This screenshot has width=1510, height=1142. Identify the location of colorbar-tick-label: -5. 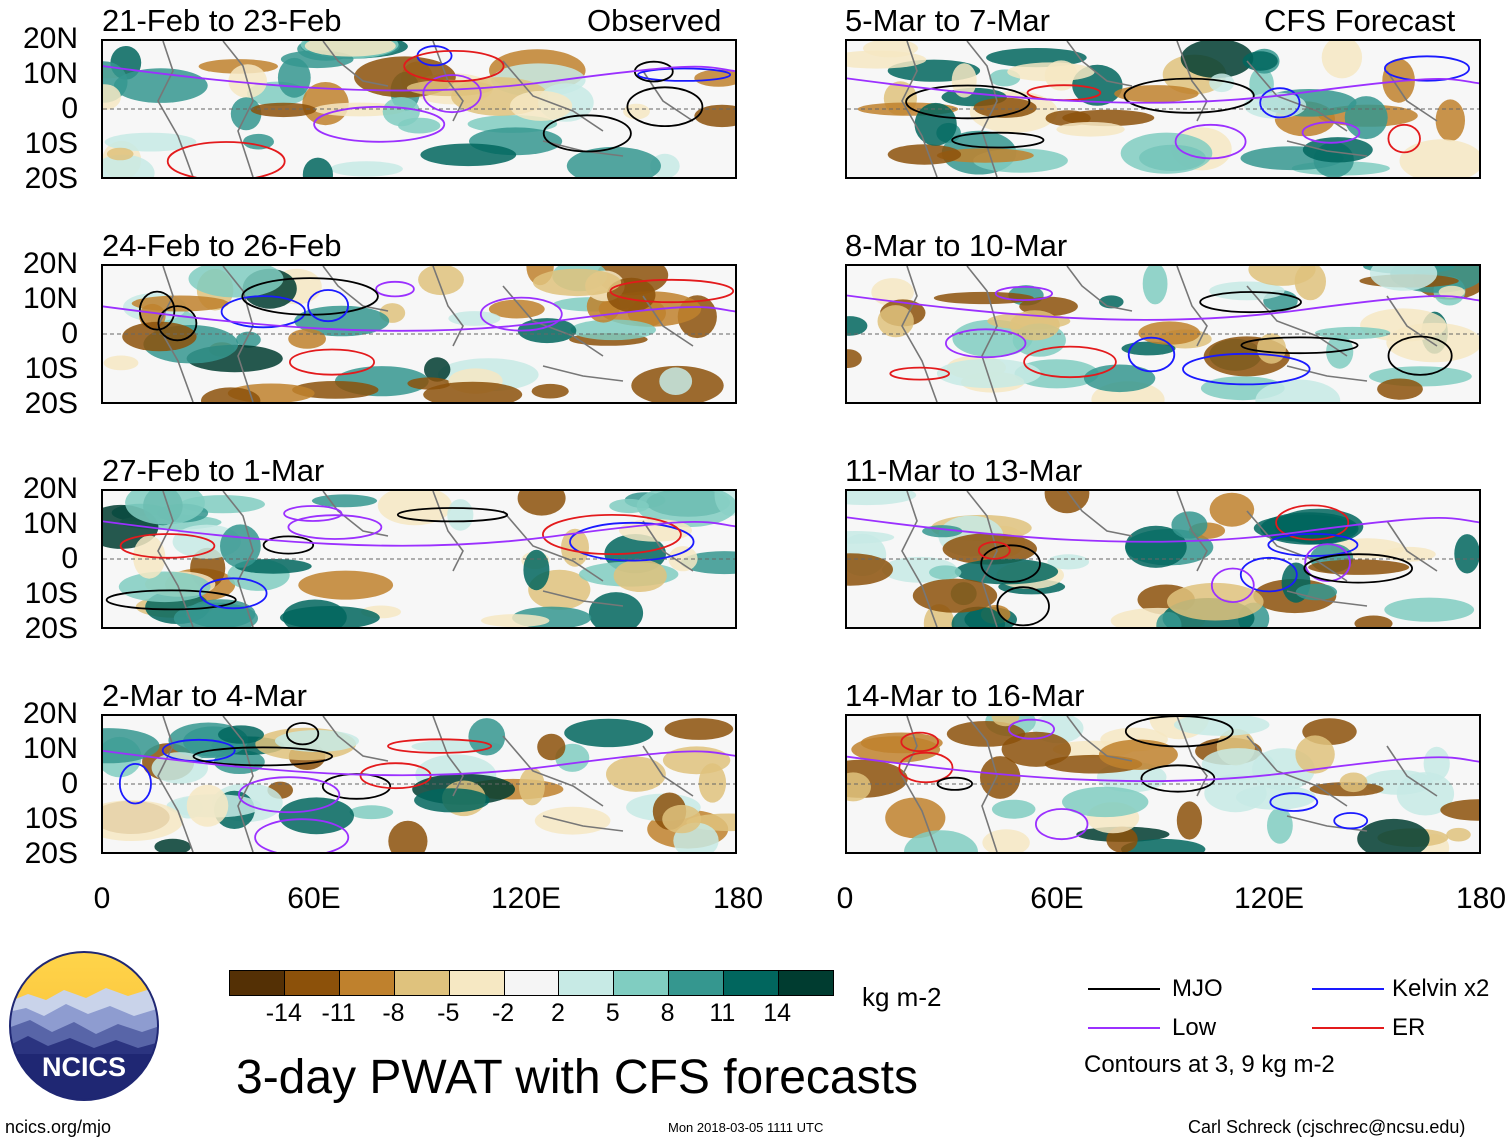
(448, 1013).